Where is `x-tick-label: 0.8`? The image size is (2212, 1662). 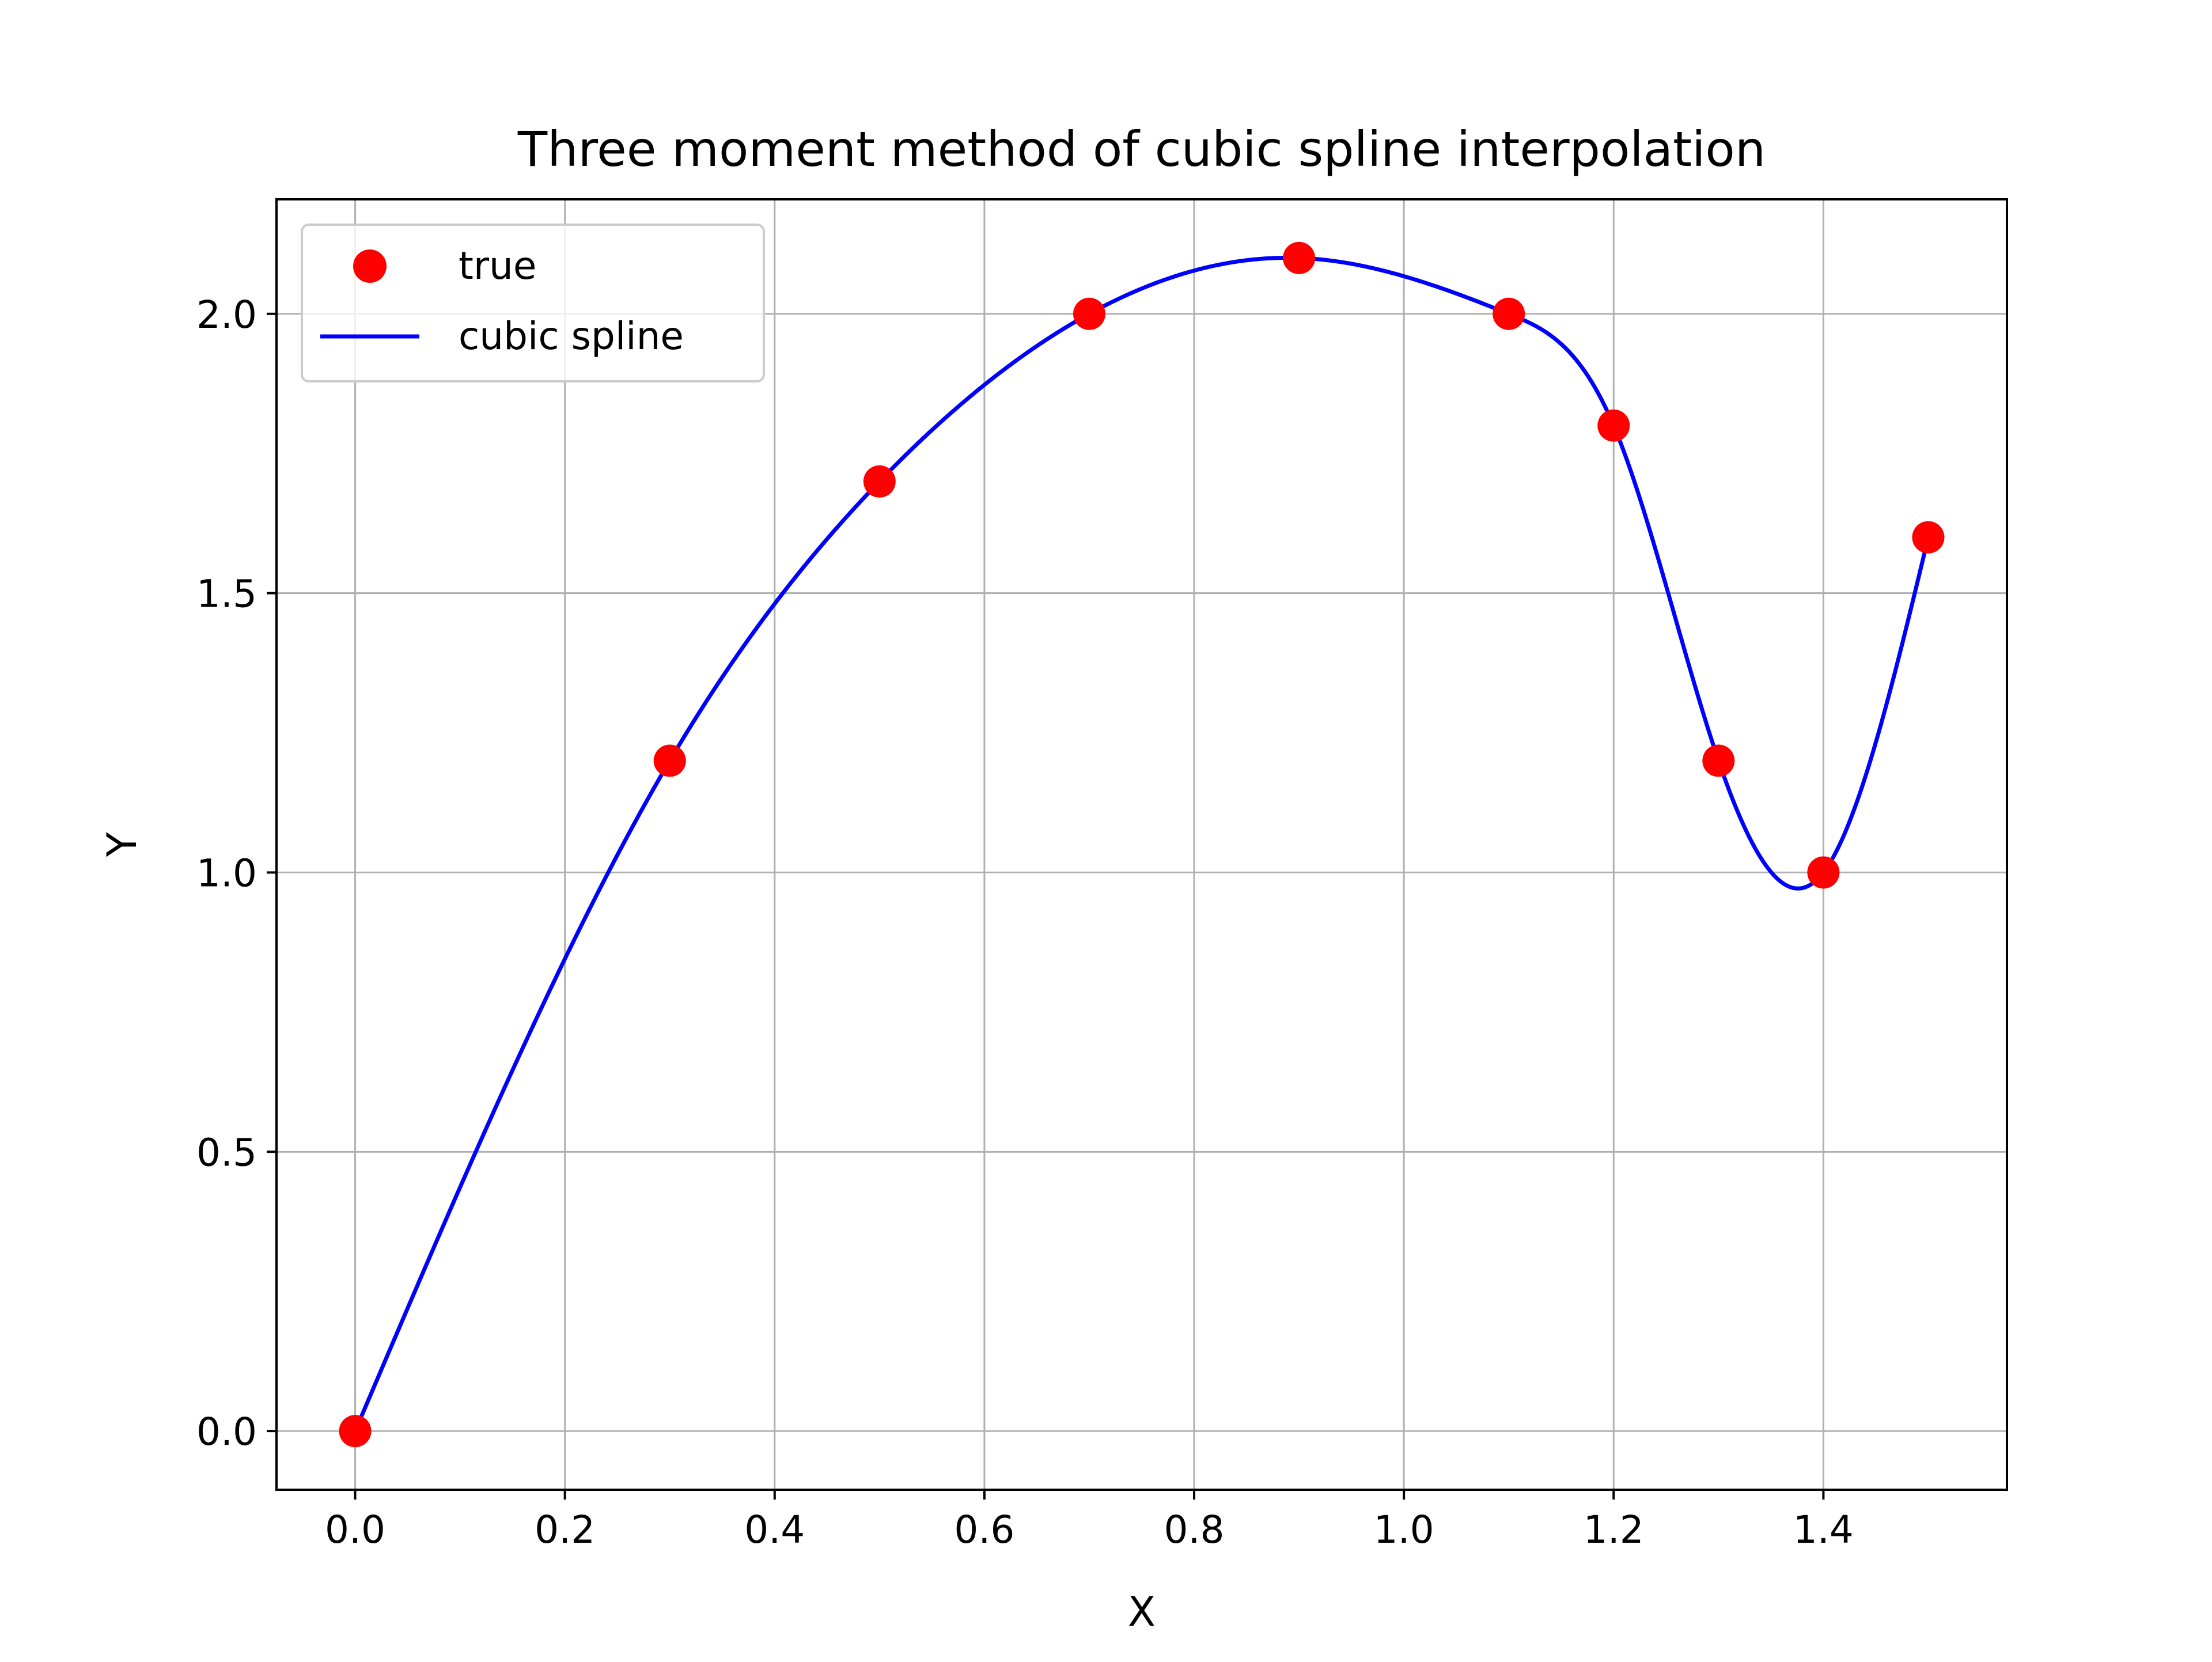 x-tick-label: 0.8 is located at coordinates (1194, 1530).